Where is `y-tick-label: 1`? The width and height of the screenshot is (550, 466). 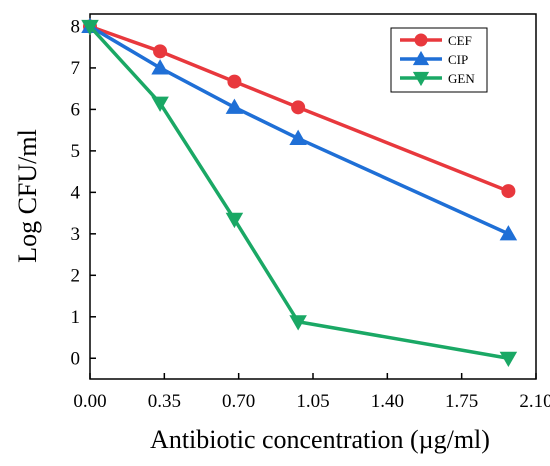 y-tick-label: 1 is located at coordinates (76, 317).